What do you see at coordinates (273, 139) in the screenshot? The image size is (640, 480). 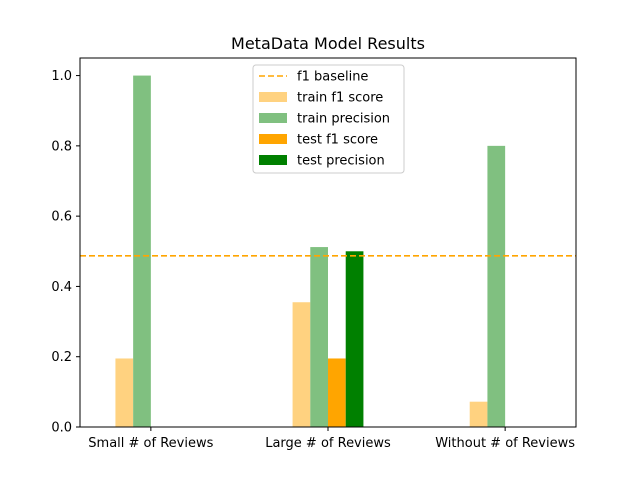 I see `legend-swatch-test-f1-score` at bounding box center [273, 139].